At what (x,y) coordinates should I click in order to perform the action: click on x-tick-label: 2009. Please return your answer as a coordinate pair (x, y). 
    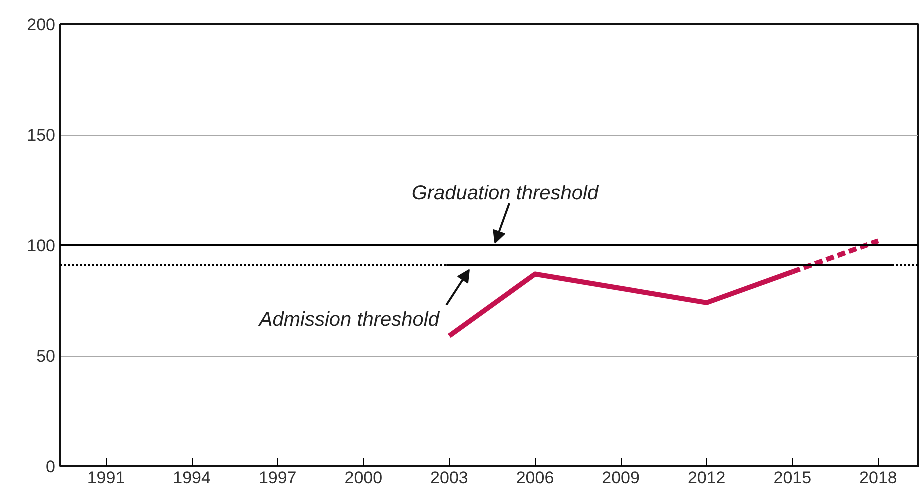
    Looking at the image, I should click on (621, 478).